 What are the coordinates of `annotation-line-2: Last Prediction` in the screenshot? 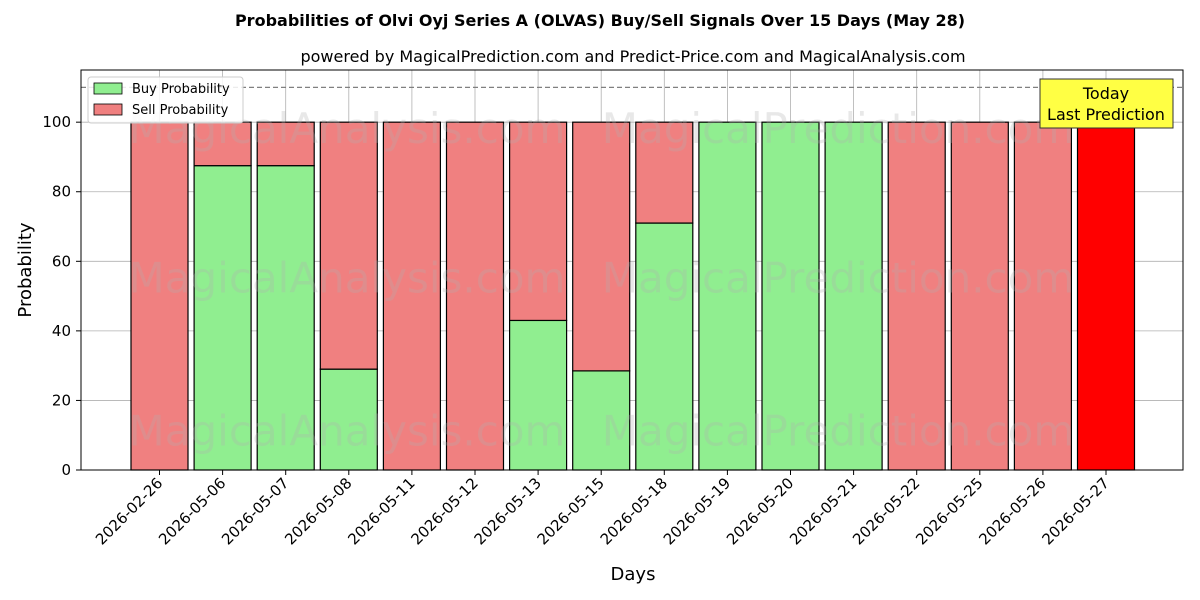 It's located at (1106, 114).